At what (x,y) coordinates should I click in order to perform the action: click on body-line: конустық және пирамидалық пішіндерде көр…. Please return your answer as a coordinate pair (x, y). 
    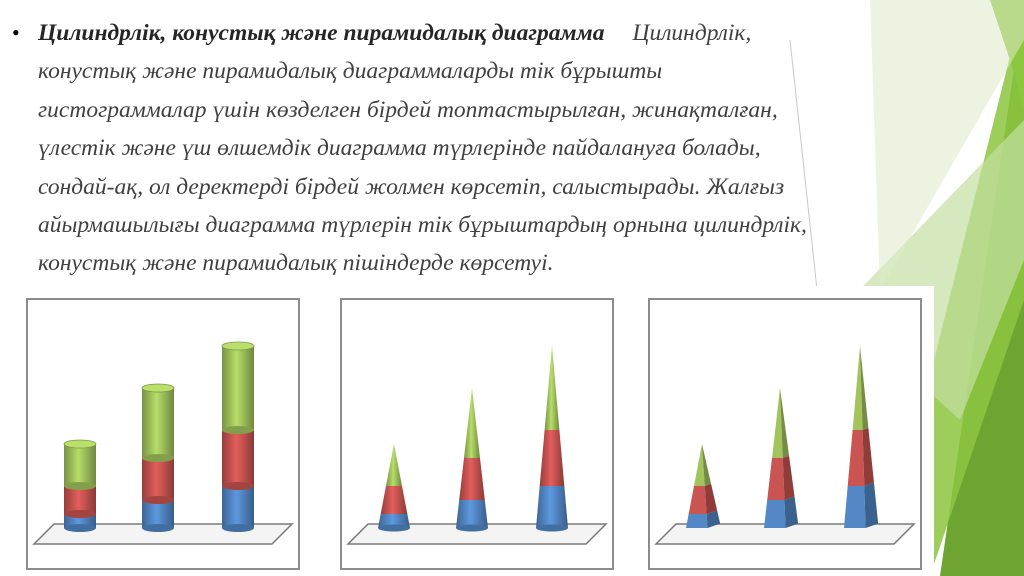
    Looking at the image, I should click on (296, 263).